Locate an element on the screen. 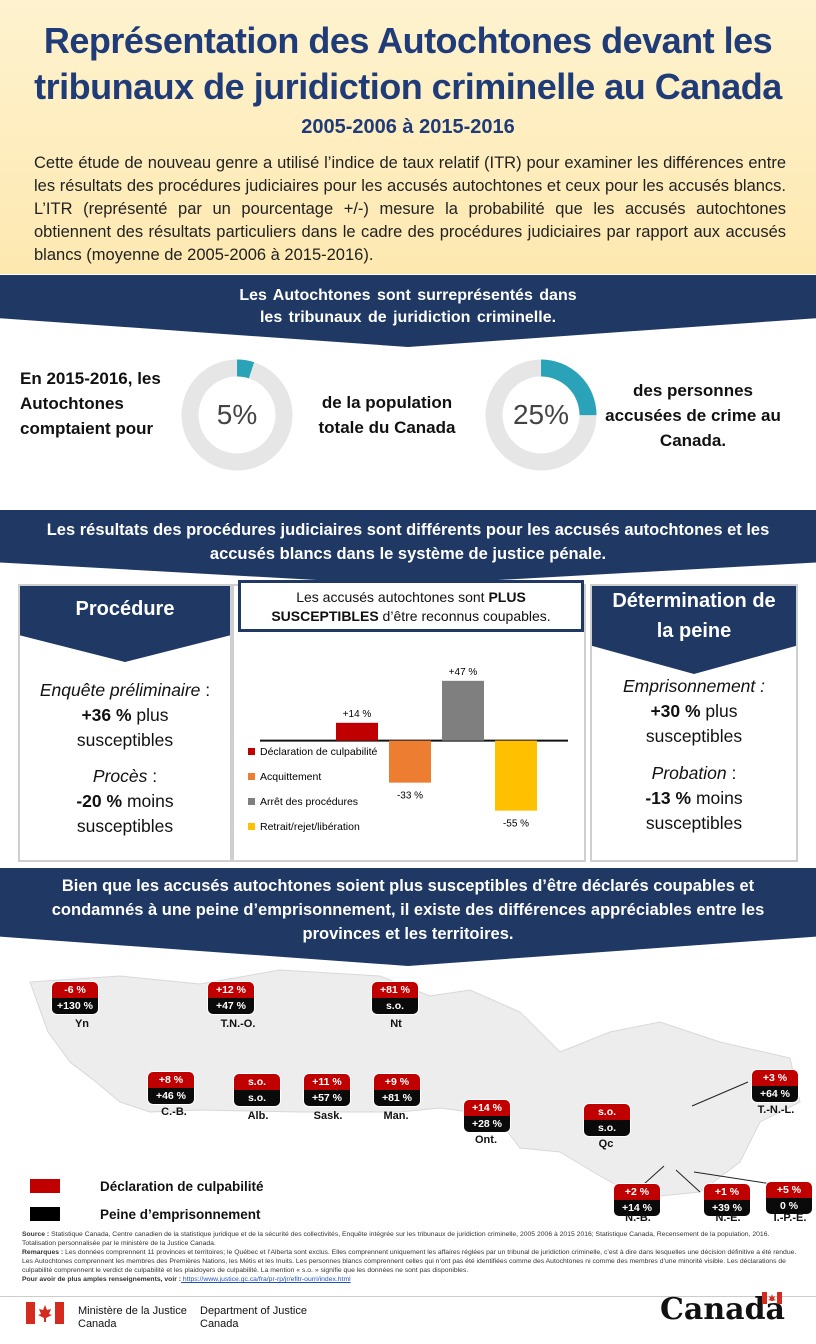  accused-share-donut: 25% is located at coordinates (541, 415).